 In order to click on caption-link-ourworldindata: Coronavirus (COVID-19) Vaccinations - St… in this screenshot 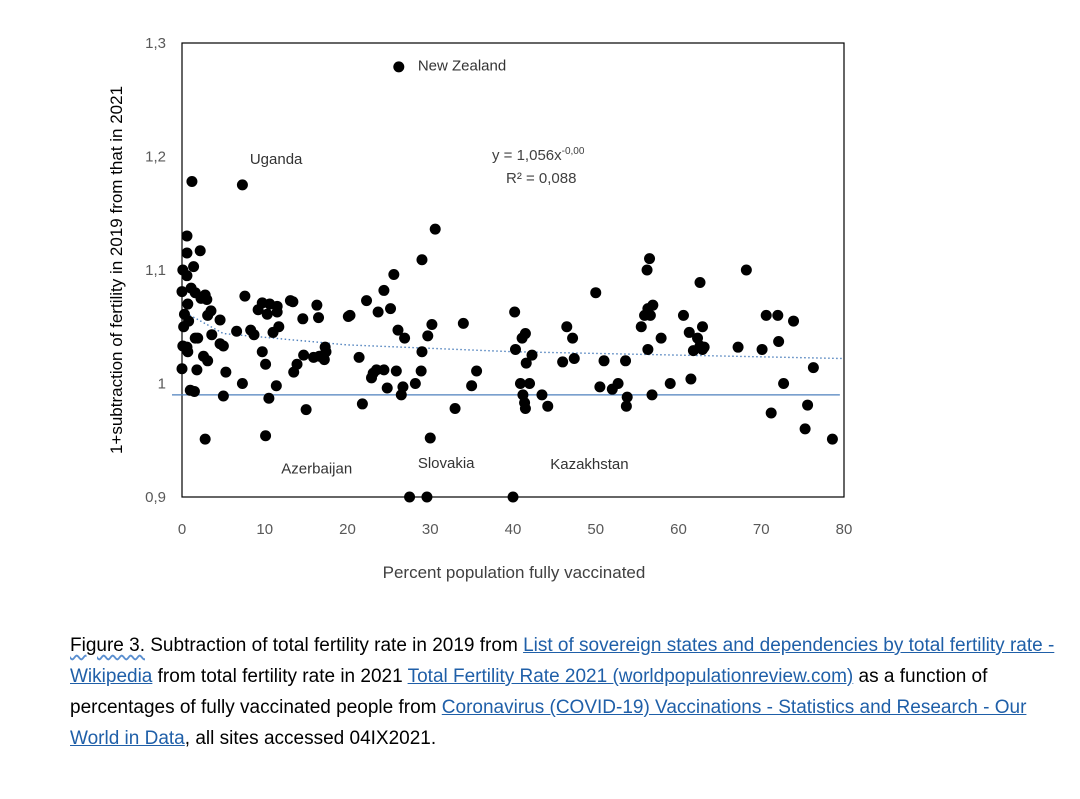, I will do `click(548, 723)`.